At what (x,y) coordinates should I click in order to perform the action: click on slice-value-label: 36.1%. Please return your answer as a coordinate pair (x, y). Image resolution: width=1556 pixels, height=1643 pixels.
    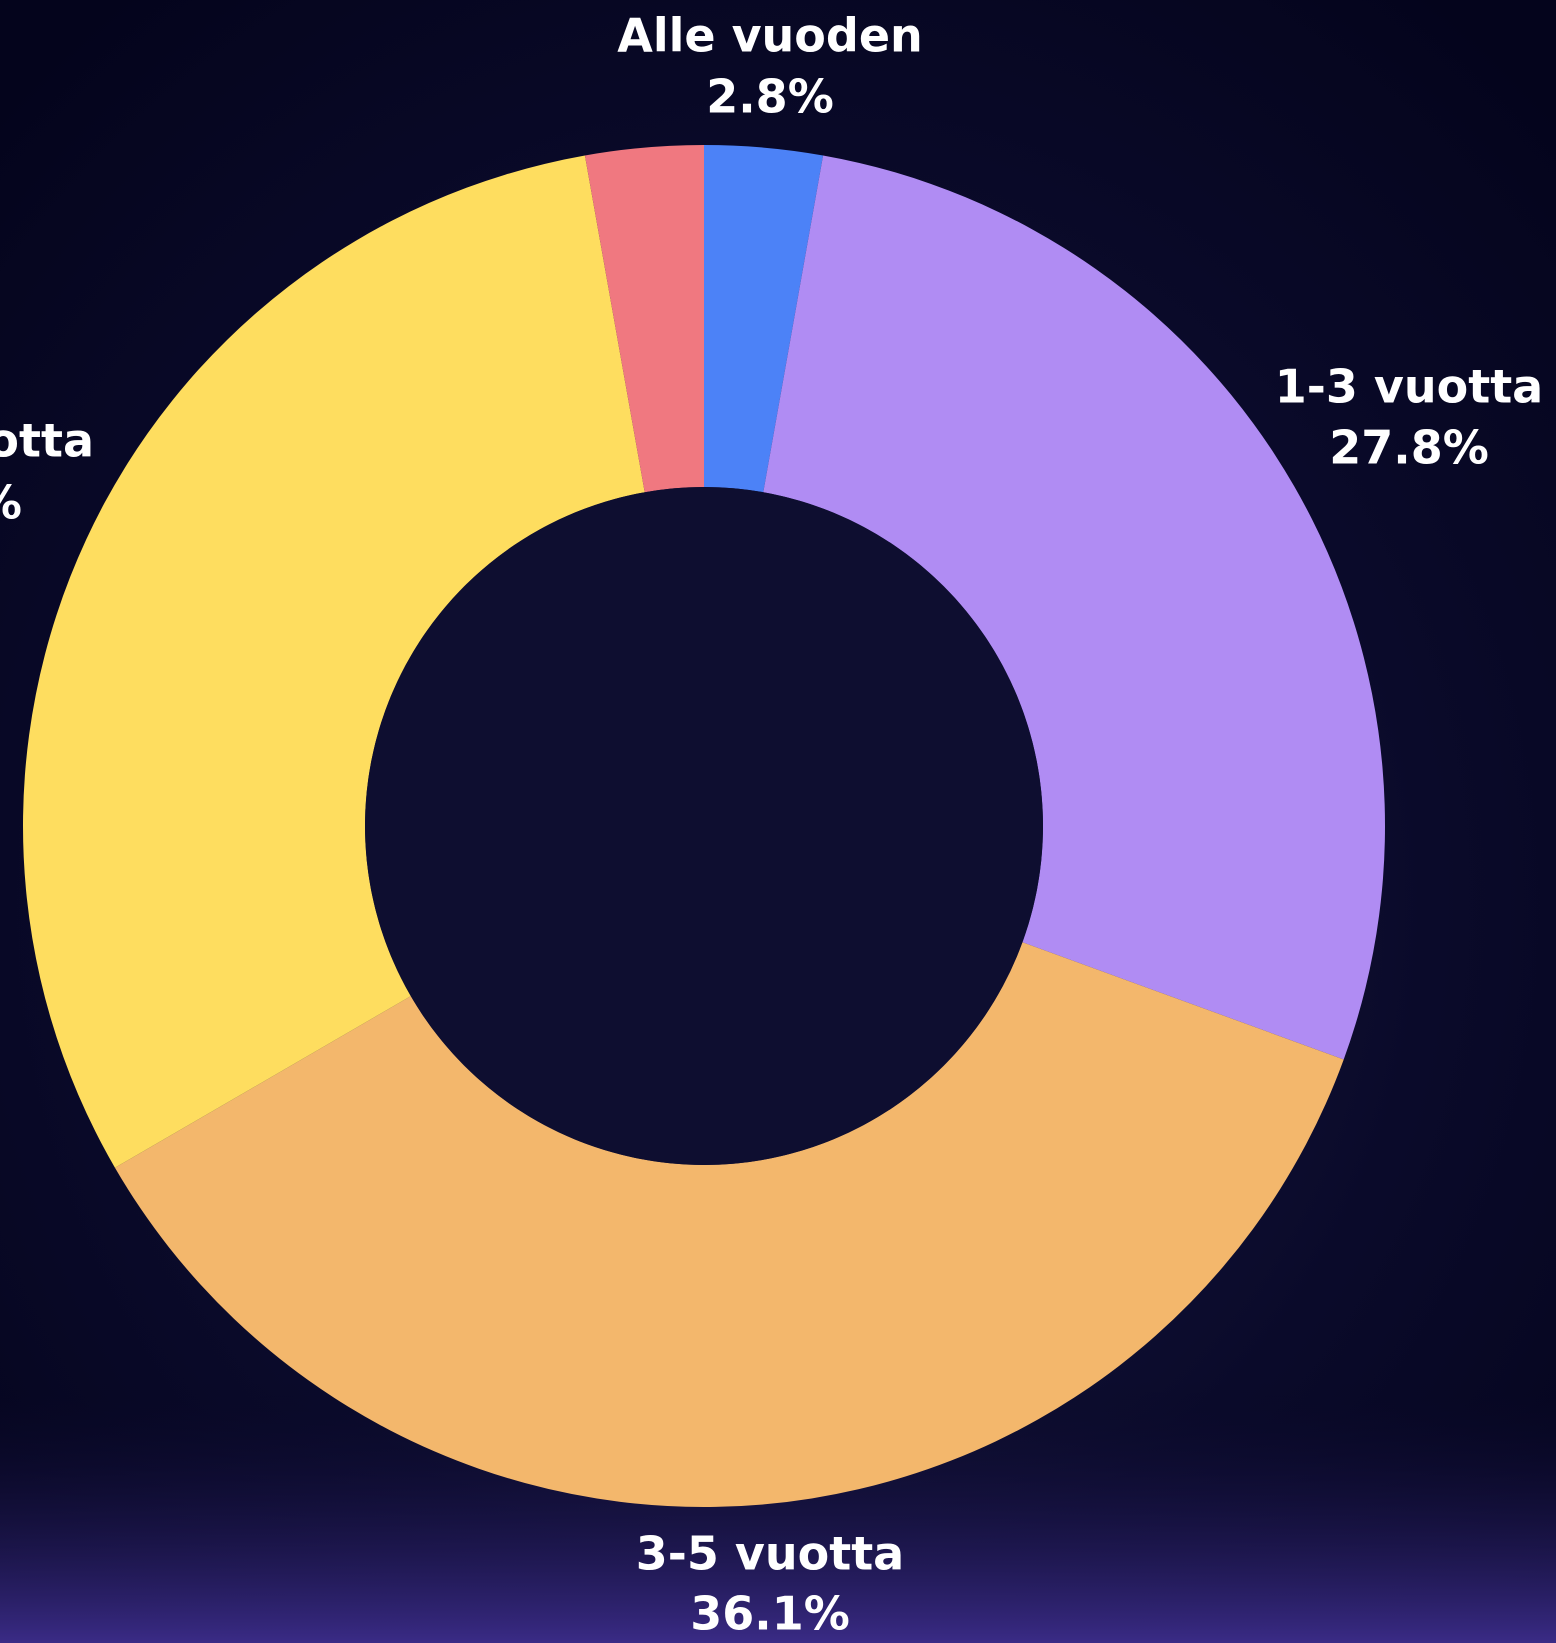
    Looking at the image, I should click on (770, 1614).